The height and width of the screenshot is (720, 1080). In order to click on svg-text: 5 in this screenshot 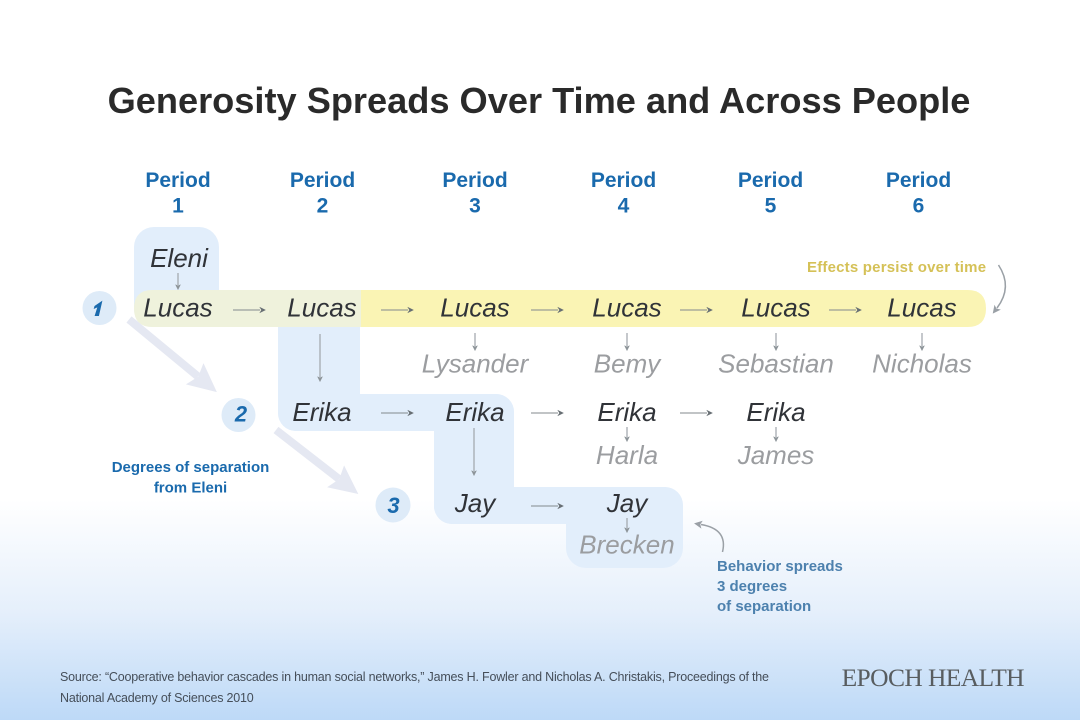, I will do `click(771, 206)`.